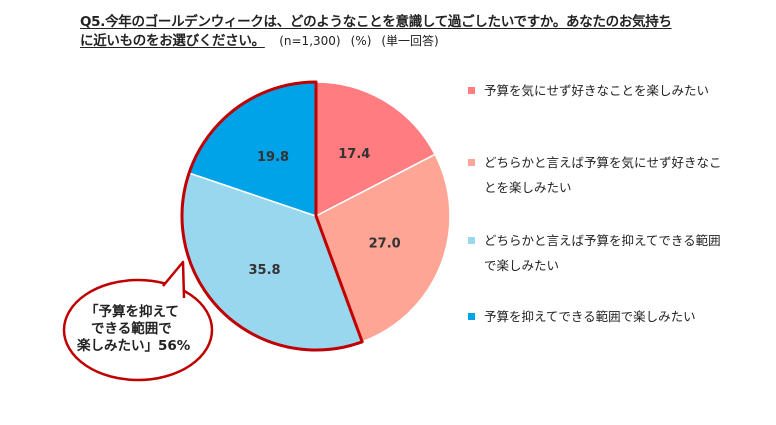 The height and width of the screenshot is (425, 776). I want to click on legend-label-line: で楽しみたい, so click(522, 265).